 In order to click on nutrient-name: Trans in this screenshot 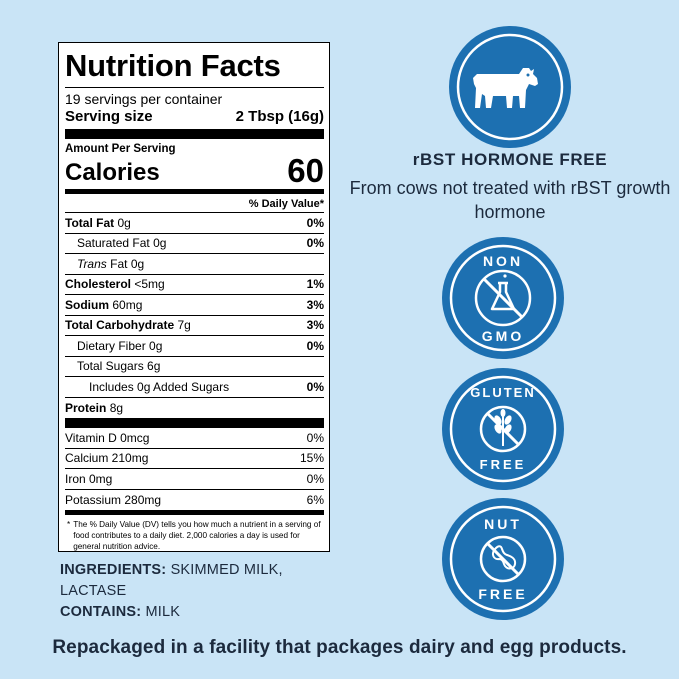, I will do `click(92, 263)`.